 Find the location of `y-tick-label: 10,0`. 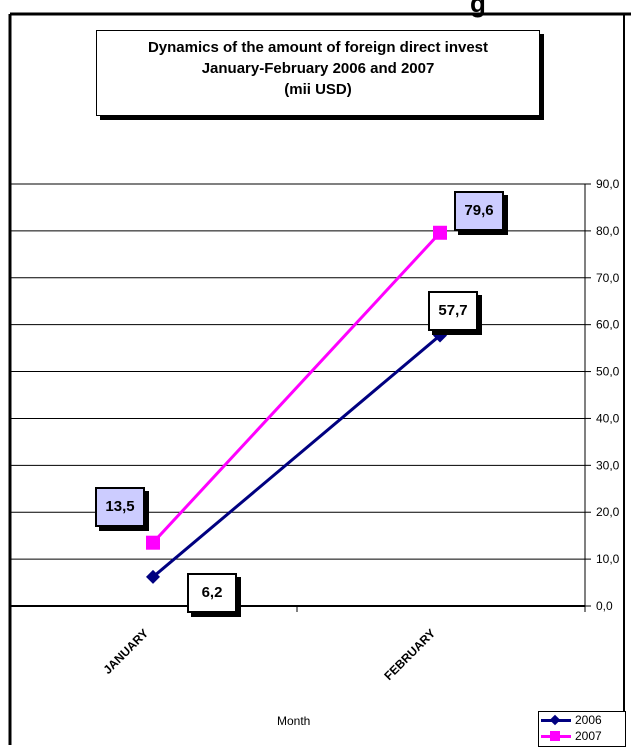

y-tick-label: 10,0 is located at coordinates (608, 559).